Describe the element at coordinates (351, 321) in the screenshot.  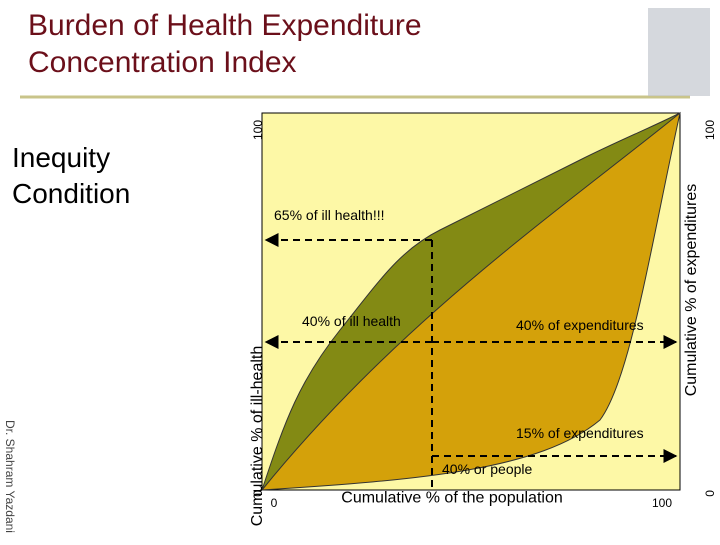
I see `annotation: 40% of ill health` at that location.